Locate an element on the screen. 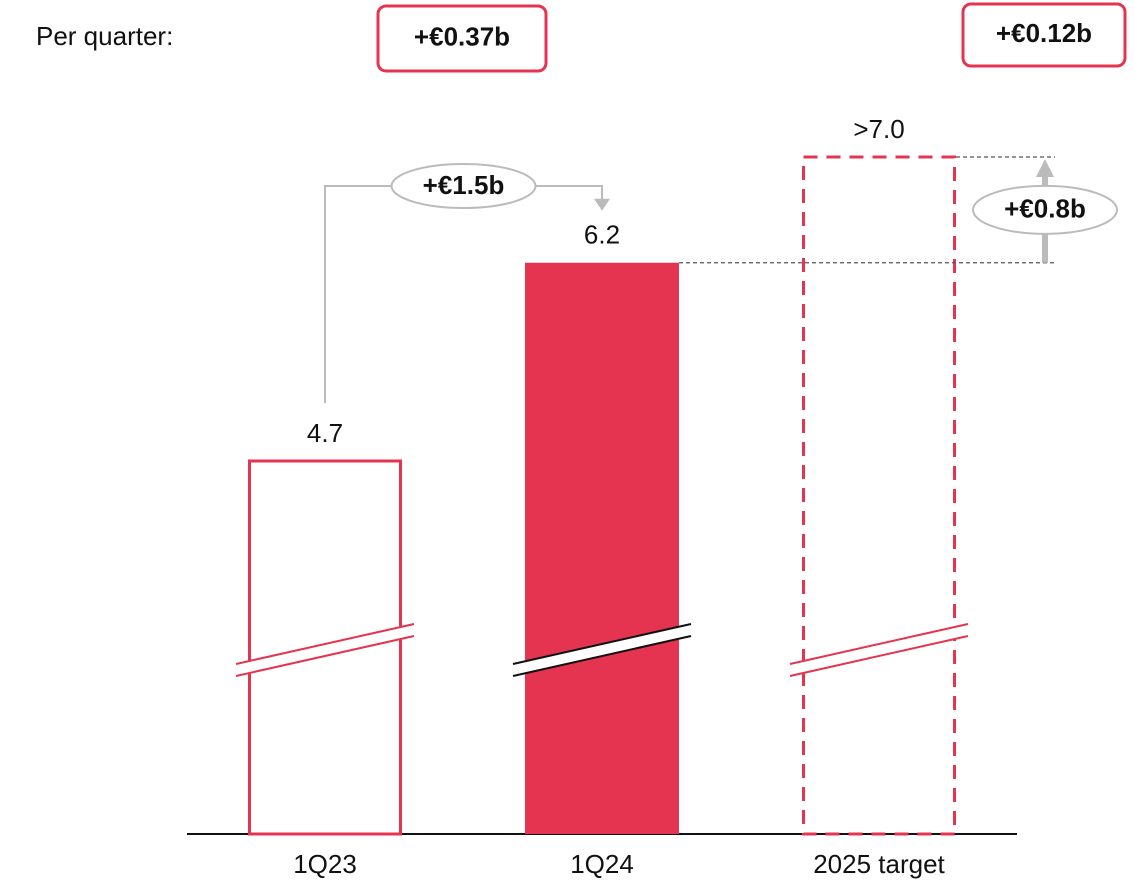 This screenshot has width=1135, height=886. step-label: +€1.5b is located at coordinates (464, 185).